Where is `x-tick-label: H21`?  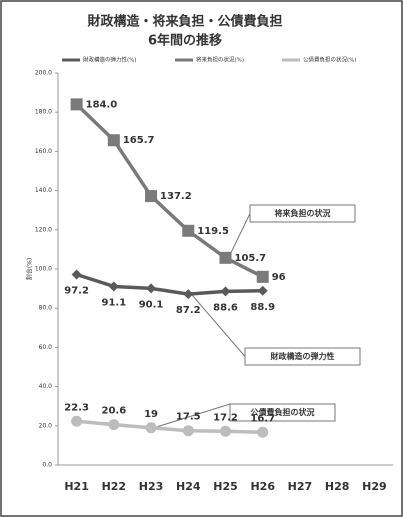
x-tick-label: H21 is located at coordinates (76, 486).